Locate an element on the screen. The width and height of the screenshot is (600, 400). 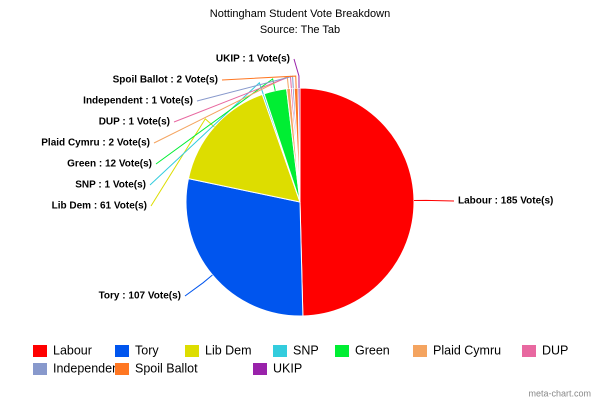
legend-label: SNP is located at coordinates (306, 350).